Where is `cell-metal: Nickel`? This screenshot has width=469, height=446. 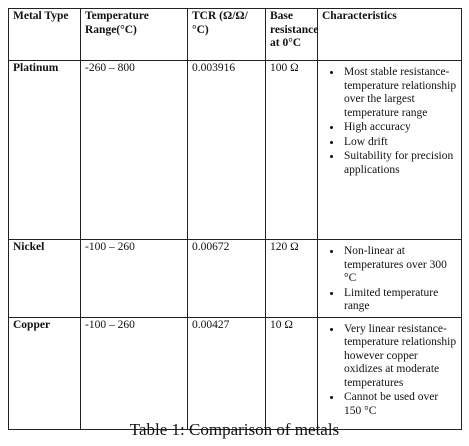
cell-metal: Nickel is located at coordinates (44, 278).